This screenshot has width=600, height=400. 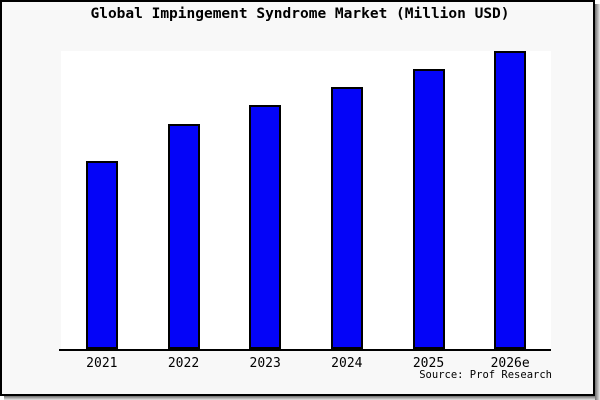 What do you see at coordinates (428, 209) in the screenshot?
I see `bar-2025` at bounding box center [428, 209].